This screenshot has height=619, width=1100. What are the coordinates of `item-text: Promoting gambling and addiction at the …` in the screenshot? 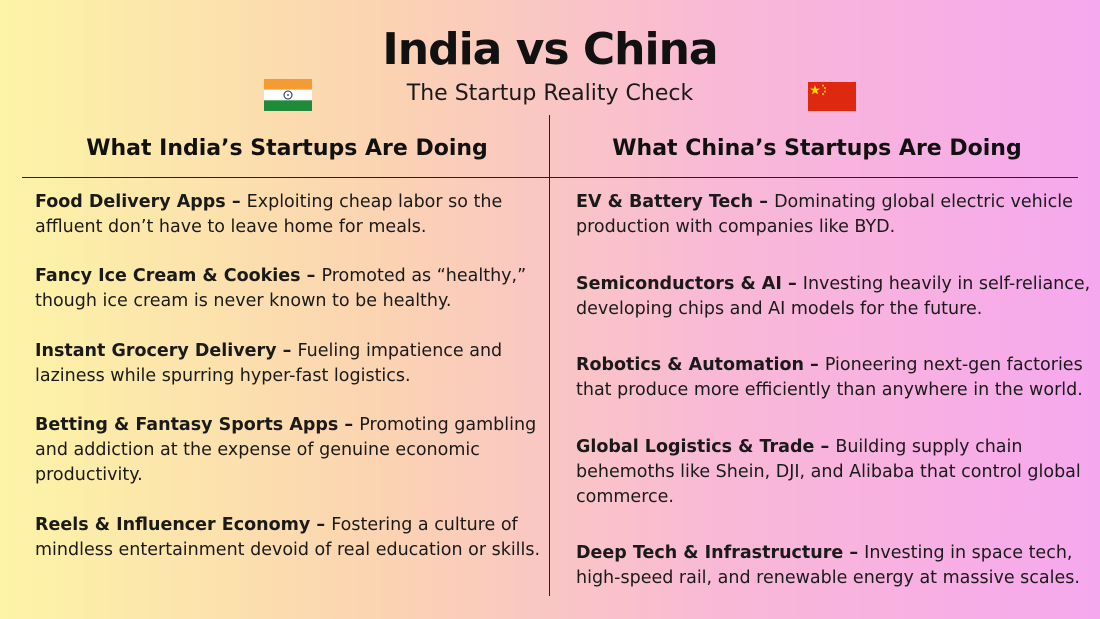 It's located at (286, 450).